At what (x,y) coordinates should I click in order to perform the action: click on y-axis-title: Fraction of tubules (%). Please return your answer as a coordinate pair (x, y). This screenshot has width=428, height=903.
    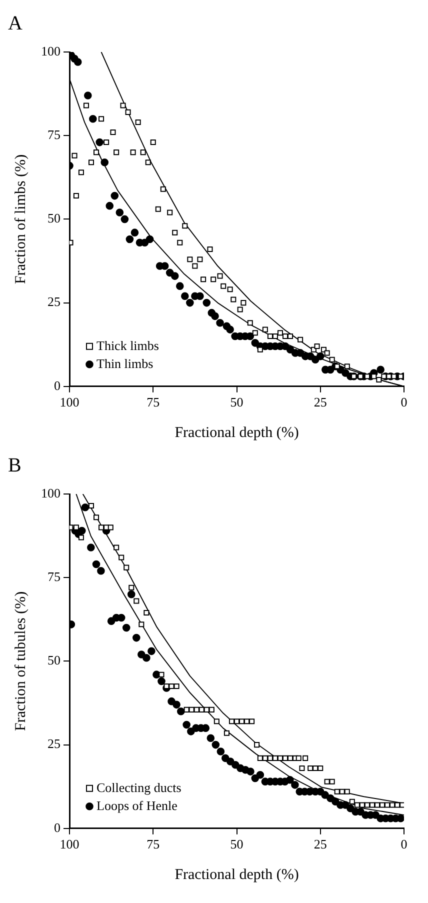
    Looking at the image, I should click on (20, 661).